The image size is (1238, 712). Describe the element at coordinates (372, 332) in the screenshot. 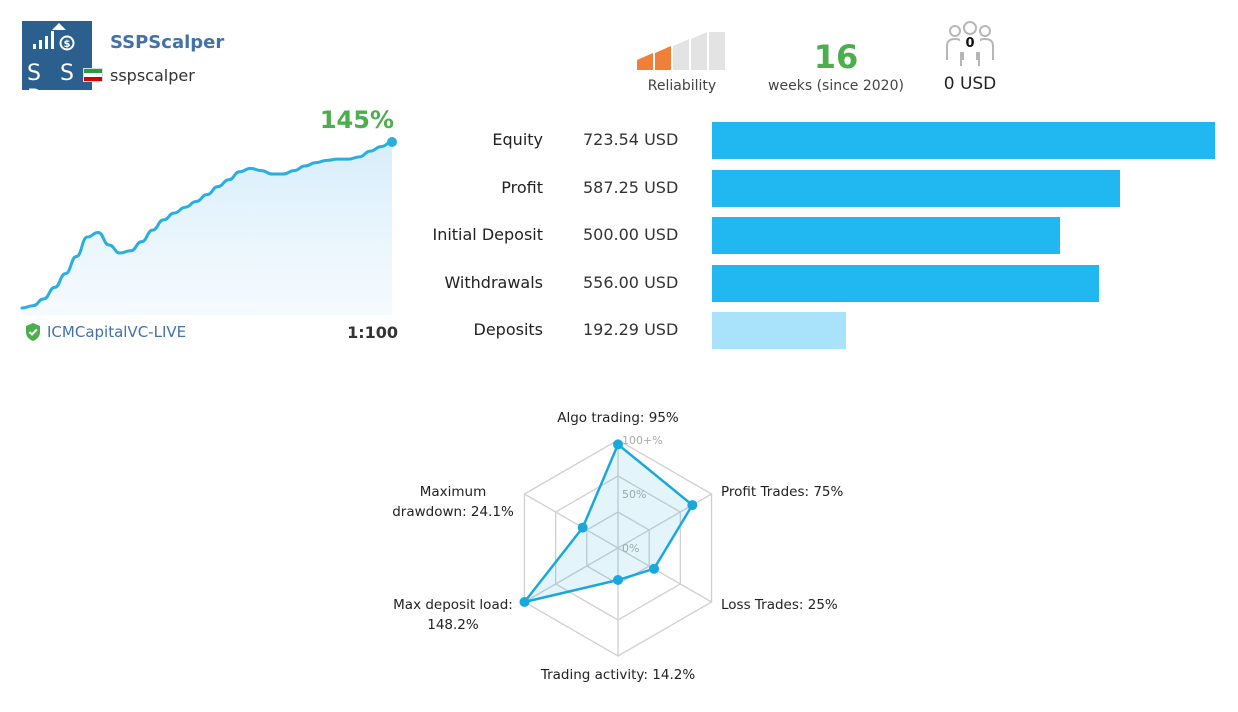

I see `leverage-value: 1:100` at that location.